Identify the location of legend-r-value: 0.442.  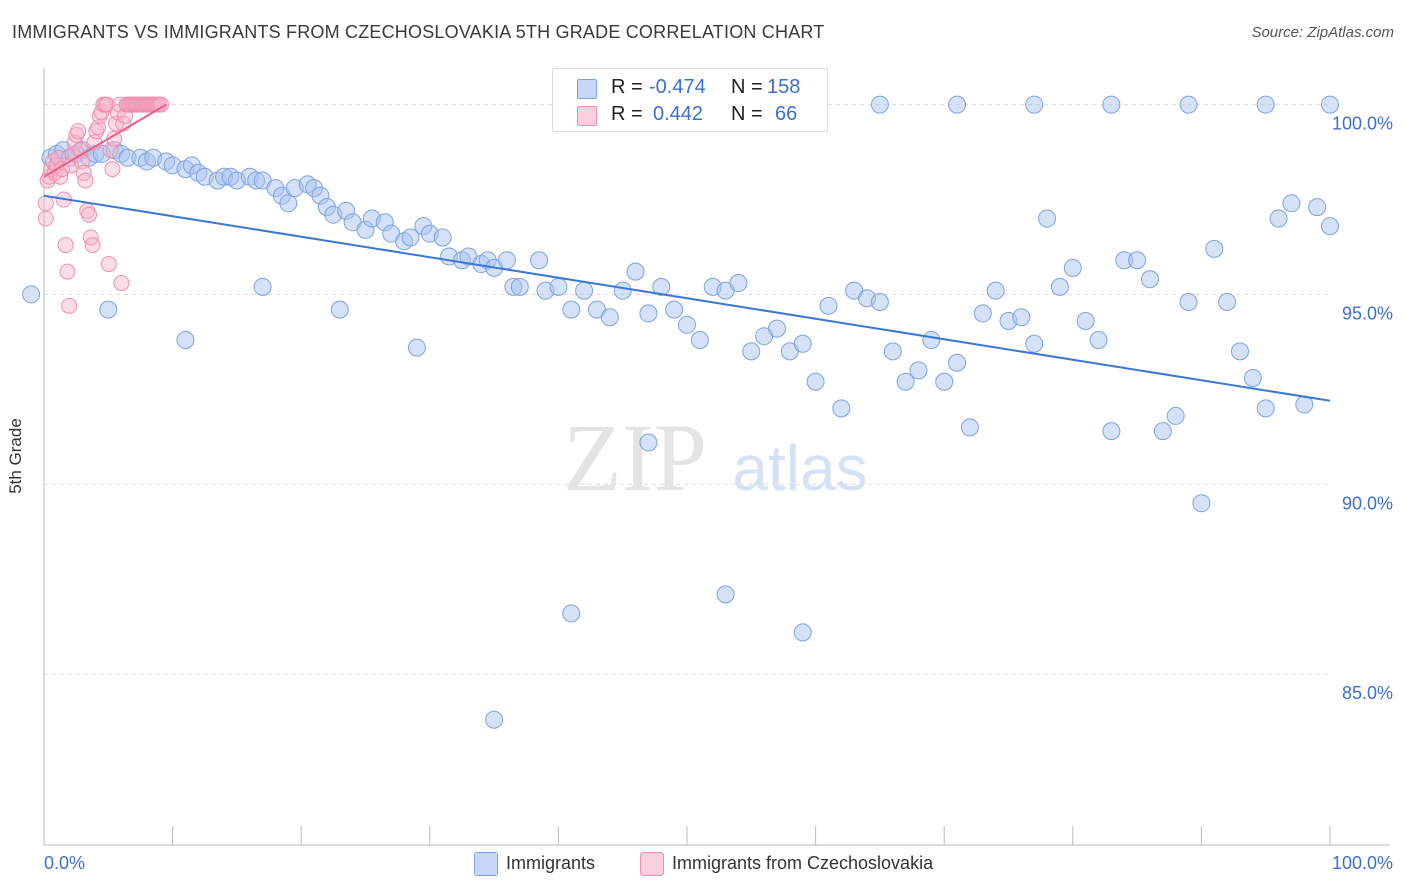
(678, 114).